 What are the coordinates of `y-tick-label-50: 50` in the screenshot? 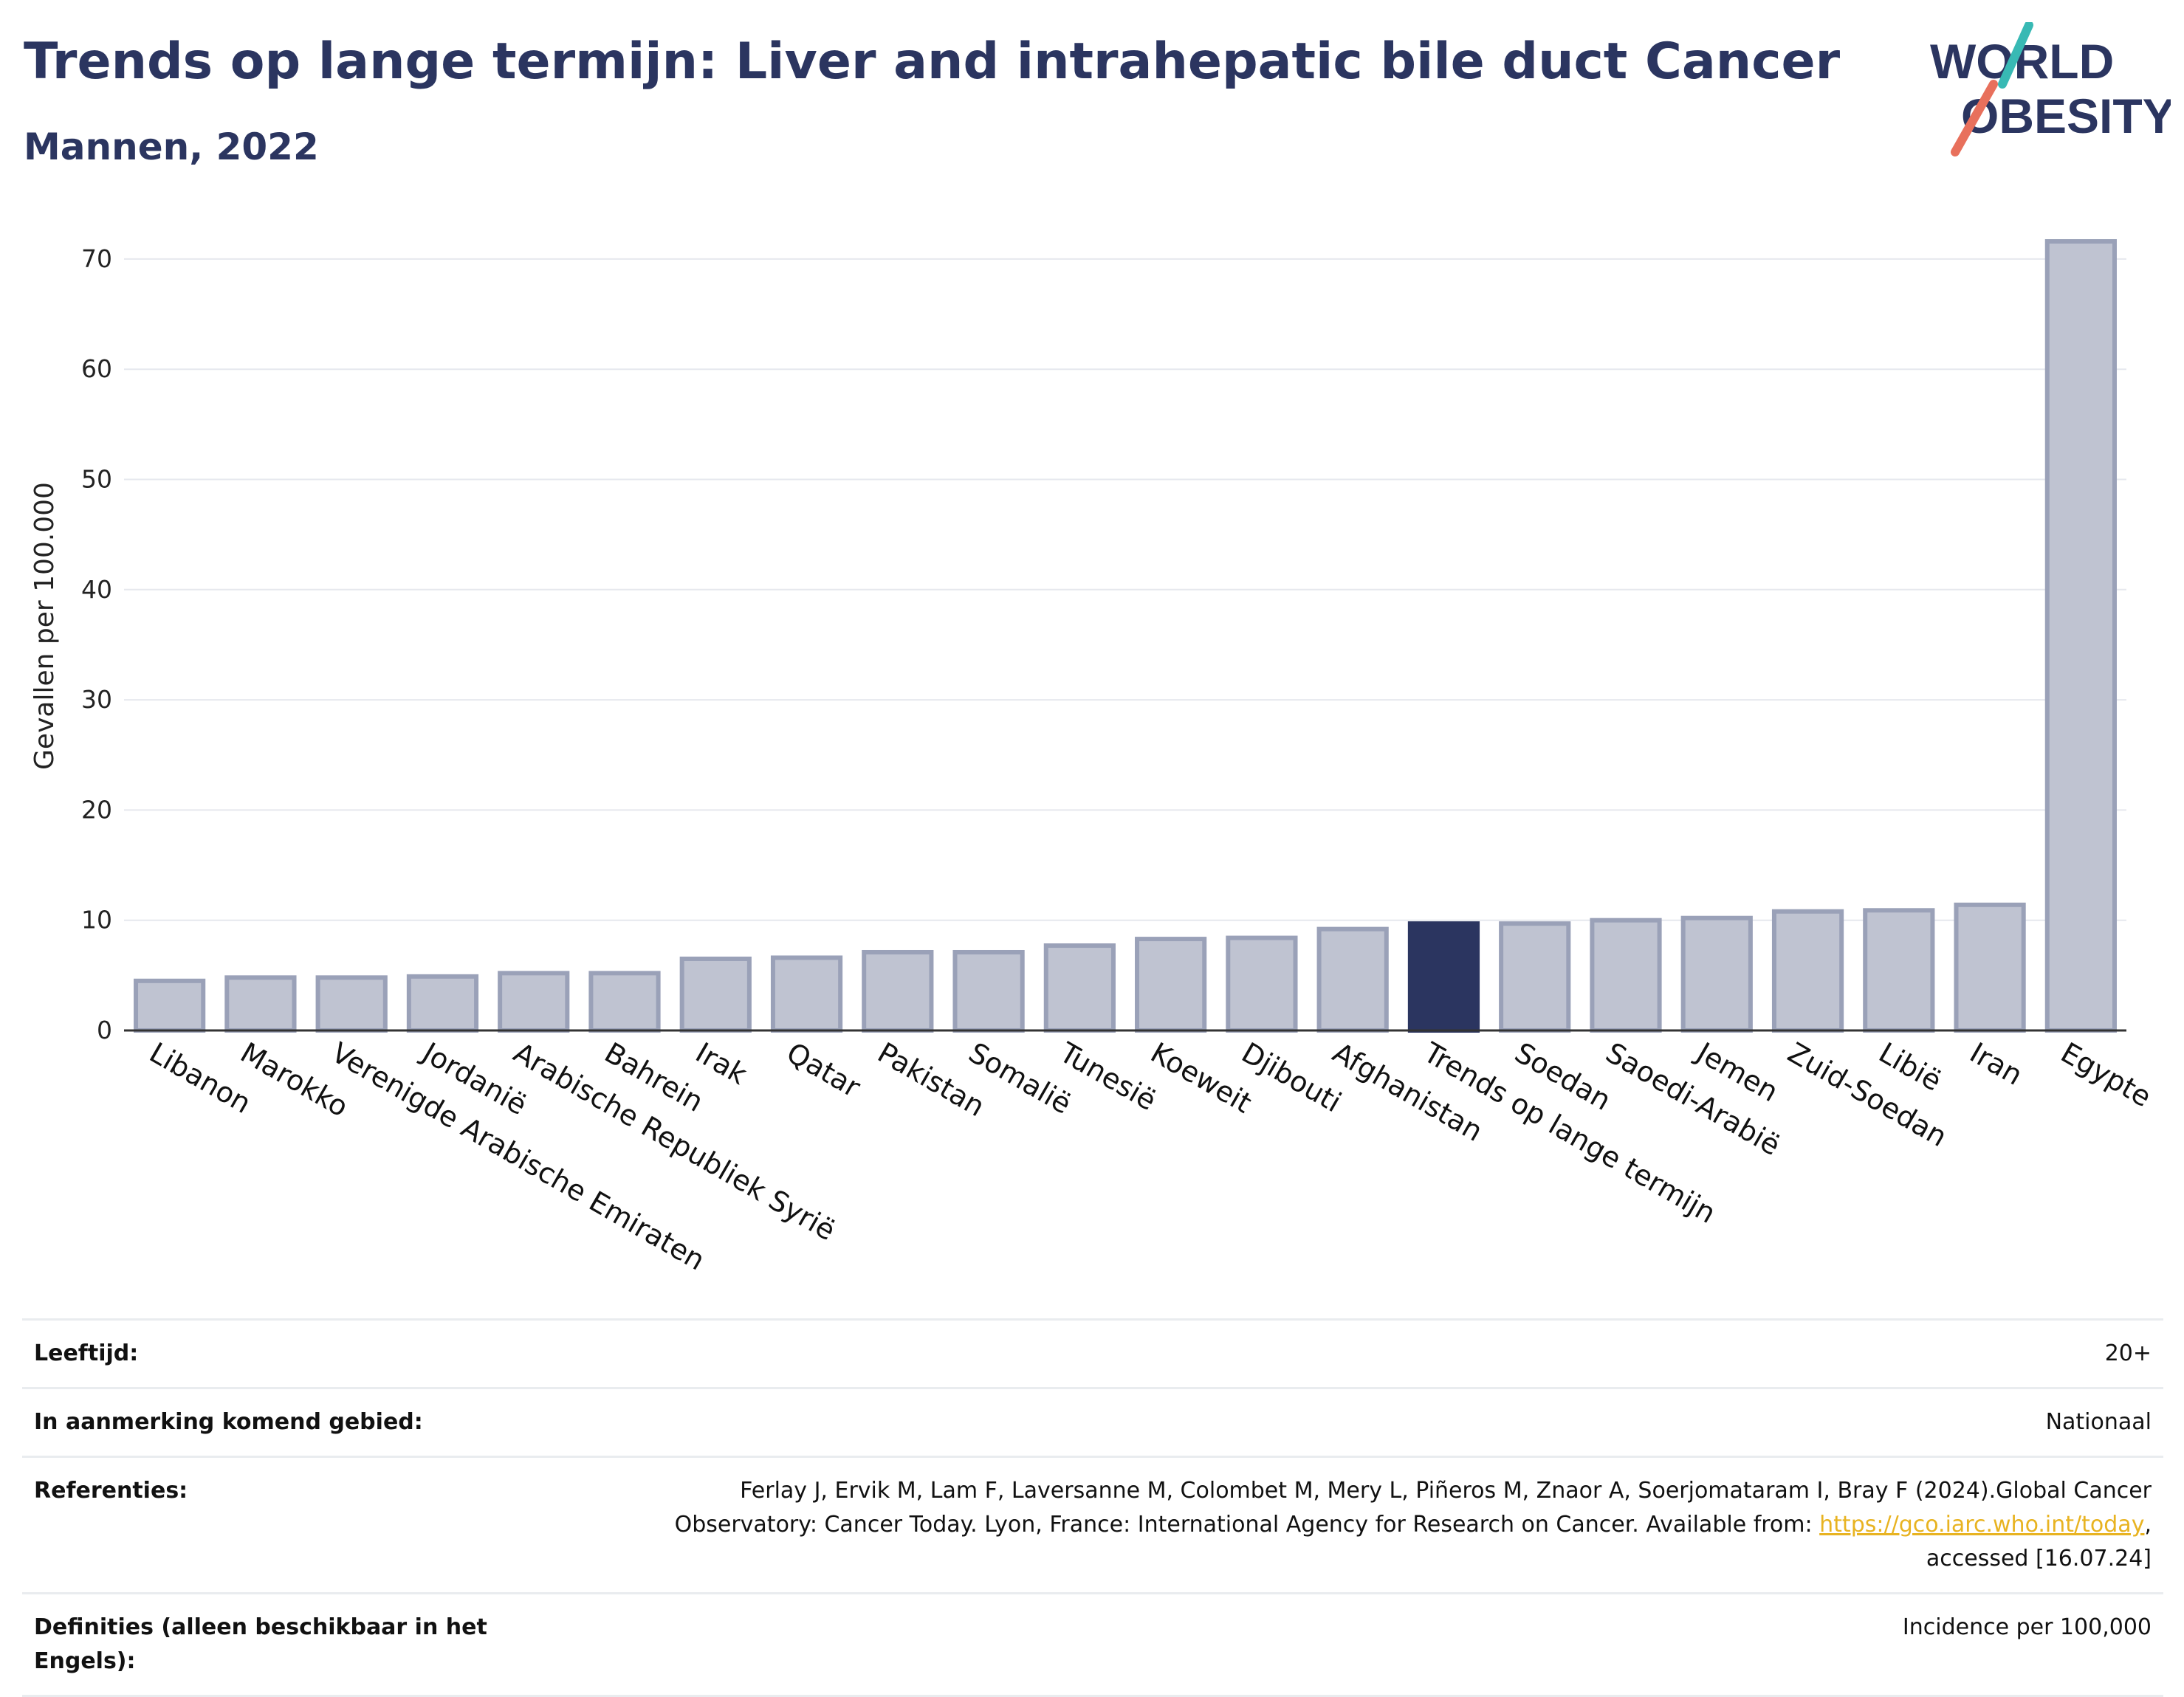 It's located at (96, 480).